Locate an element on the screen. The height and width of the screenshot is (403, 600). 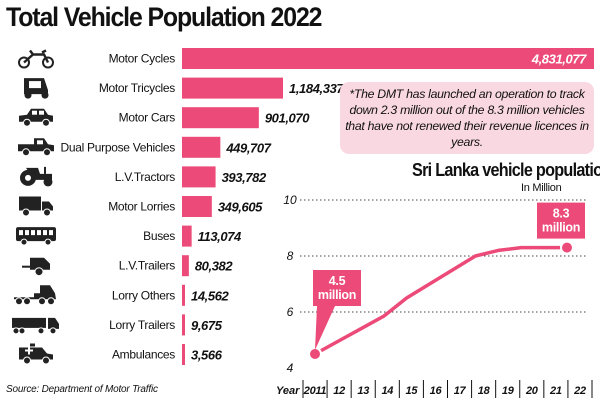
x-axis-title: Year is located at coordinates (288, 391).